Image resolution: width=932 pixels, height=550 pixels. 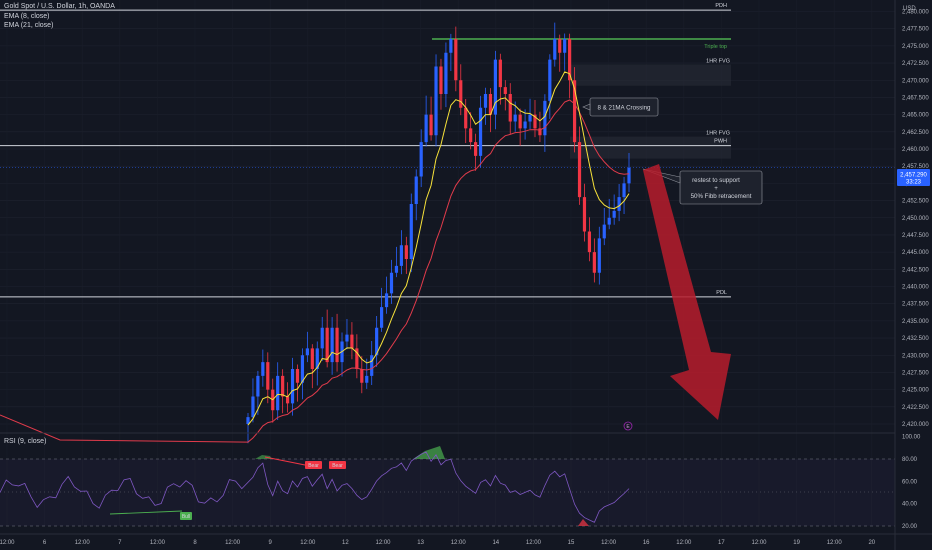 What do you see at coordinates (721, 543) in the screenshot?
I see `time-tick-label: 17` at bounding box center [721, 543].